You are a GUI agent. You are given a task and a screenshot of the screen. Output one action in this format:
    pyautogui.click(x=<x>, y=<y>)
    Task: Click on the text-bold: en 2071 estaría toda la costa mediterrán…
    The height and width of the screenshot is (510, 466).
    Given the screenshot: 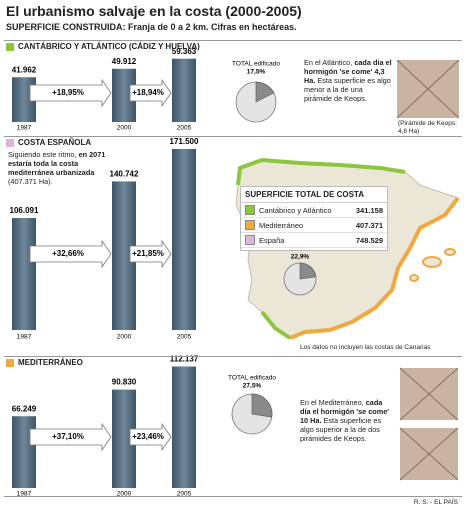 What is the action you would take?
    pyautogui.click(x=57, y=163)
    